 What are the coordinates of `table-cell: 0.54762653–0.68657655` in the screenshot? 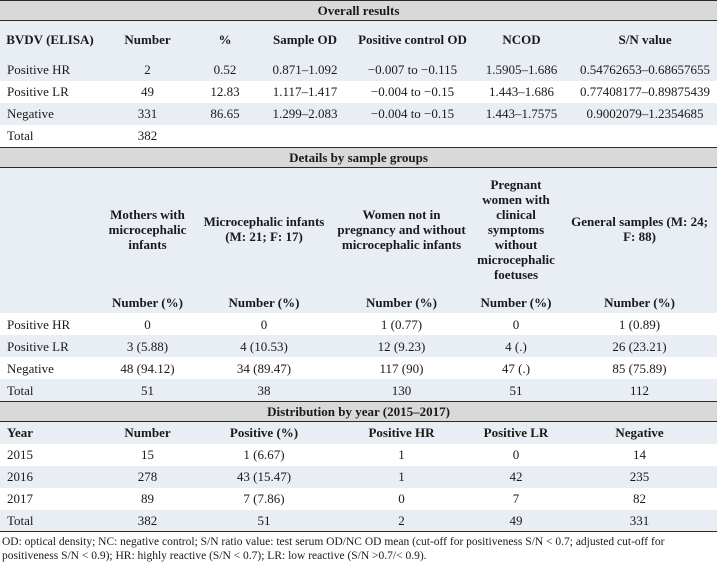 It's located at (645, 69).